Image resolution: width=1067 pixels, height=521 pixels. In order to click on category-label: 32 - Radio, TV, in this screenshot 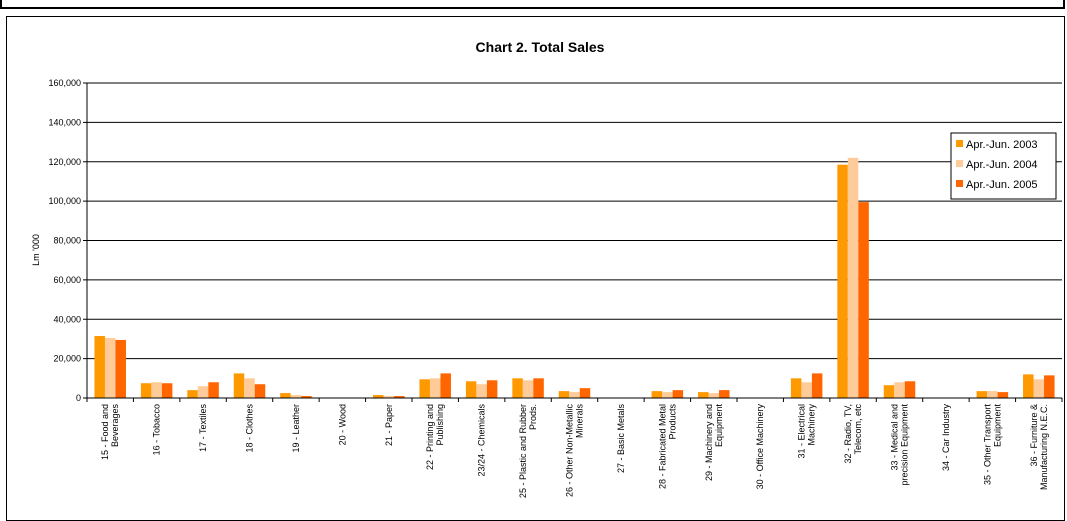, I will do `click(848, 434)`.